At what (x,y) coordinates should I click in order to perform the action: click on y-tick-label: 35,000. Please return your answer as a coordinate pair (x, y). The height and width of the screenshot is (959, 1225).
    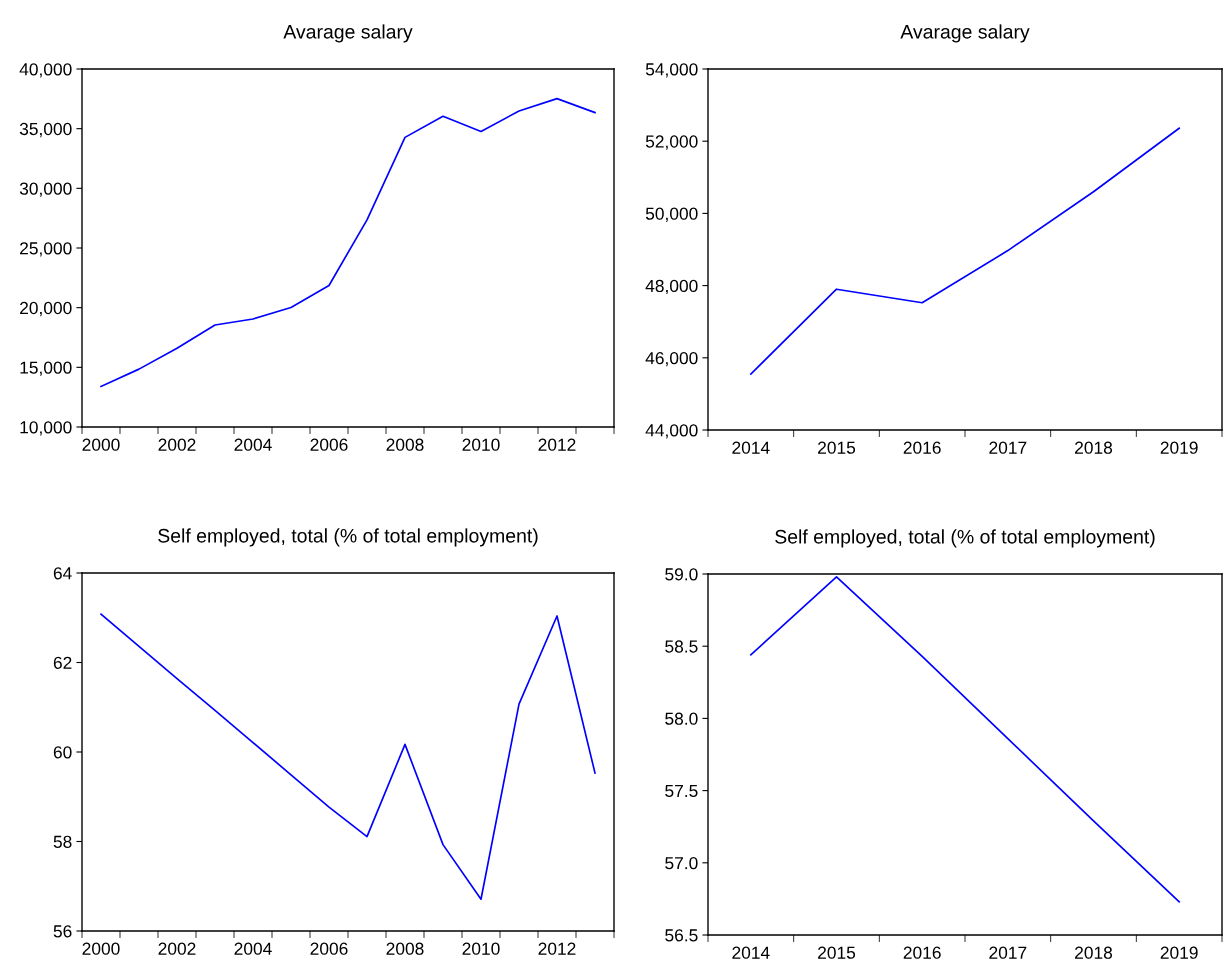
    Looking at the image, I should click on (45, 130).